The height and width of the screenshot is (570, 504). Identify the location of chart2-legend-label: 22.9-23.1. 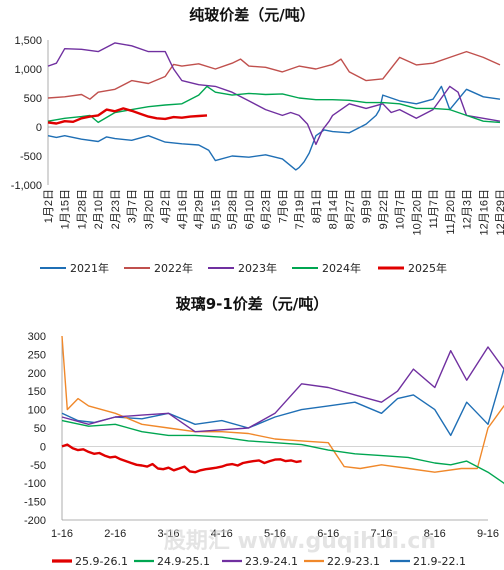
(353, 561).